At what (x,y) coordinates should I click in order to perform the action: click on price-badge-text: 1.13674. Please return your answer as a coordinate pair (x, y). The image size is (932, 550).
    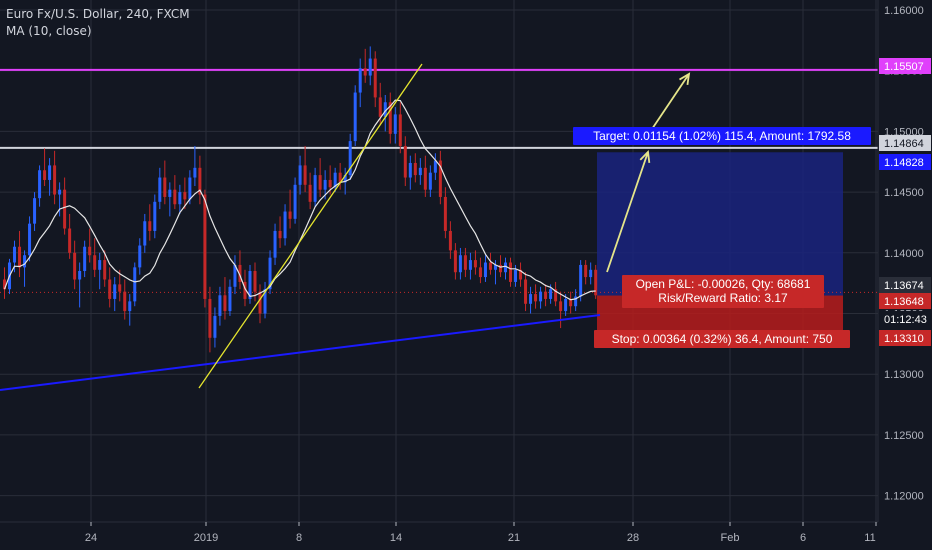
    Looking at the image, I should click on (904, 286).